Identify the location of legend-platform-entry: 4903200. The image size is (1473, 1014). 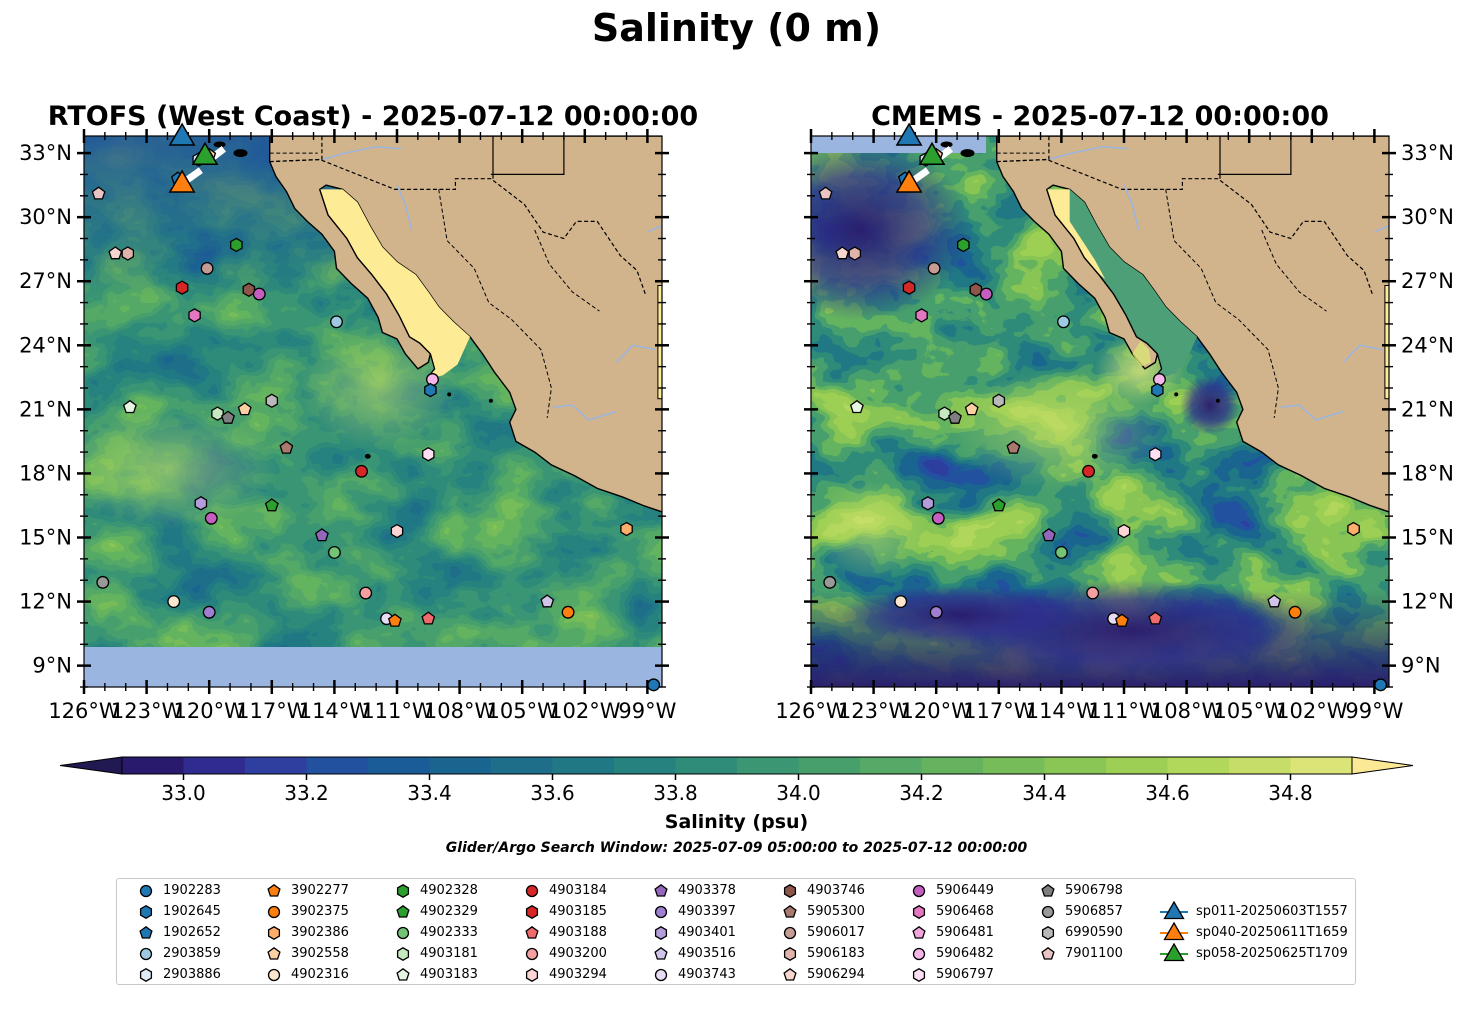
(560, 953).